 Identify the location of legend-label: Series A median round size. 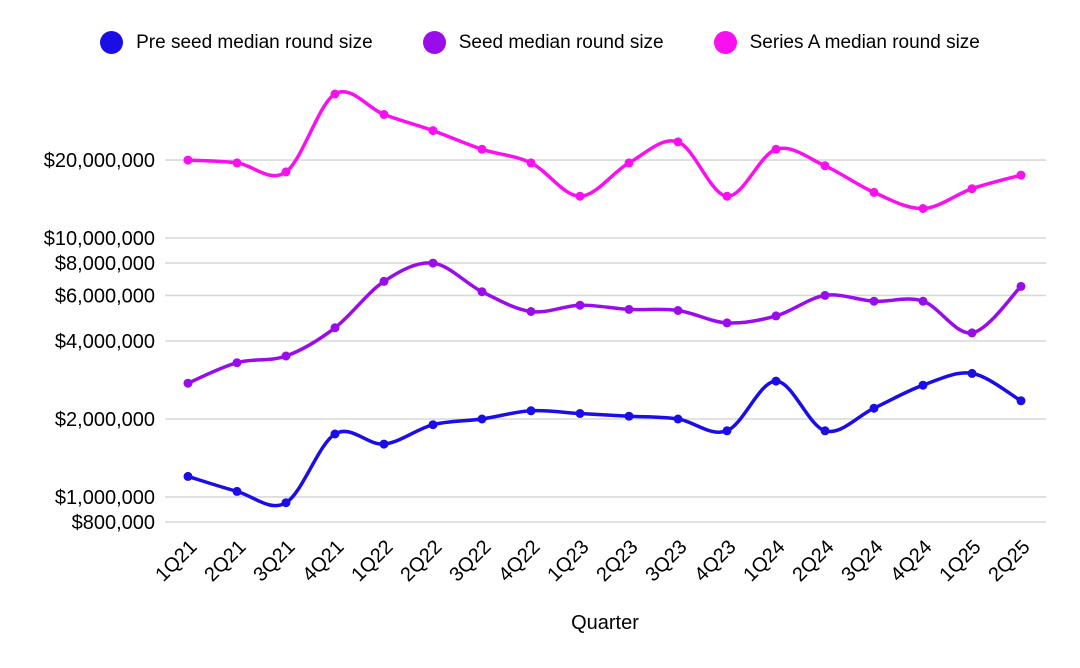
(864, 42).